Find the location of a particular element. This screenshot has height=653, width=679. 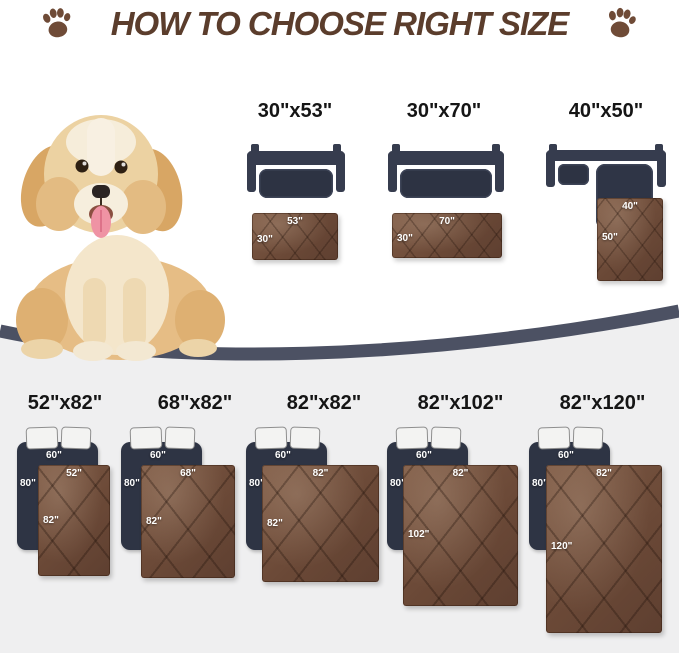

cover-width-label: 40" is located at coordinates (630, 206).